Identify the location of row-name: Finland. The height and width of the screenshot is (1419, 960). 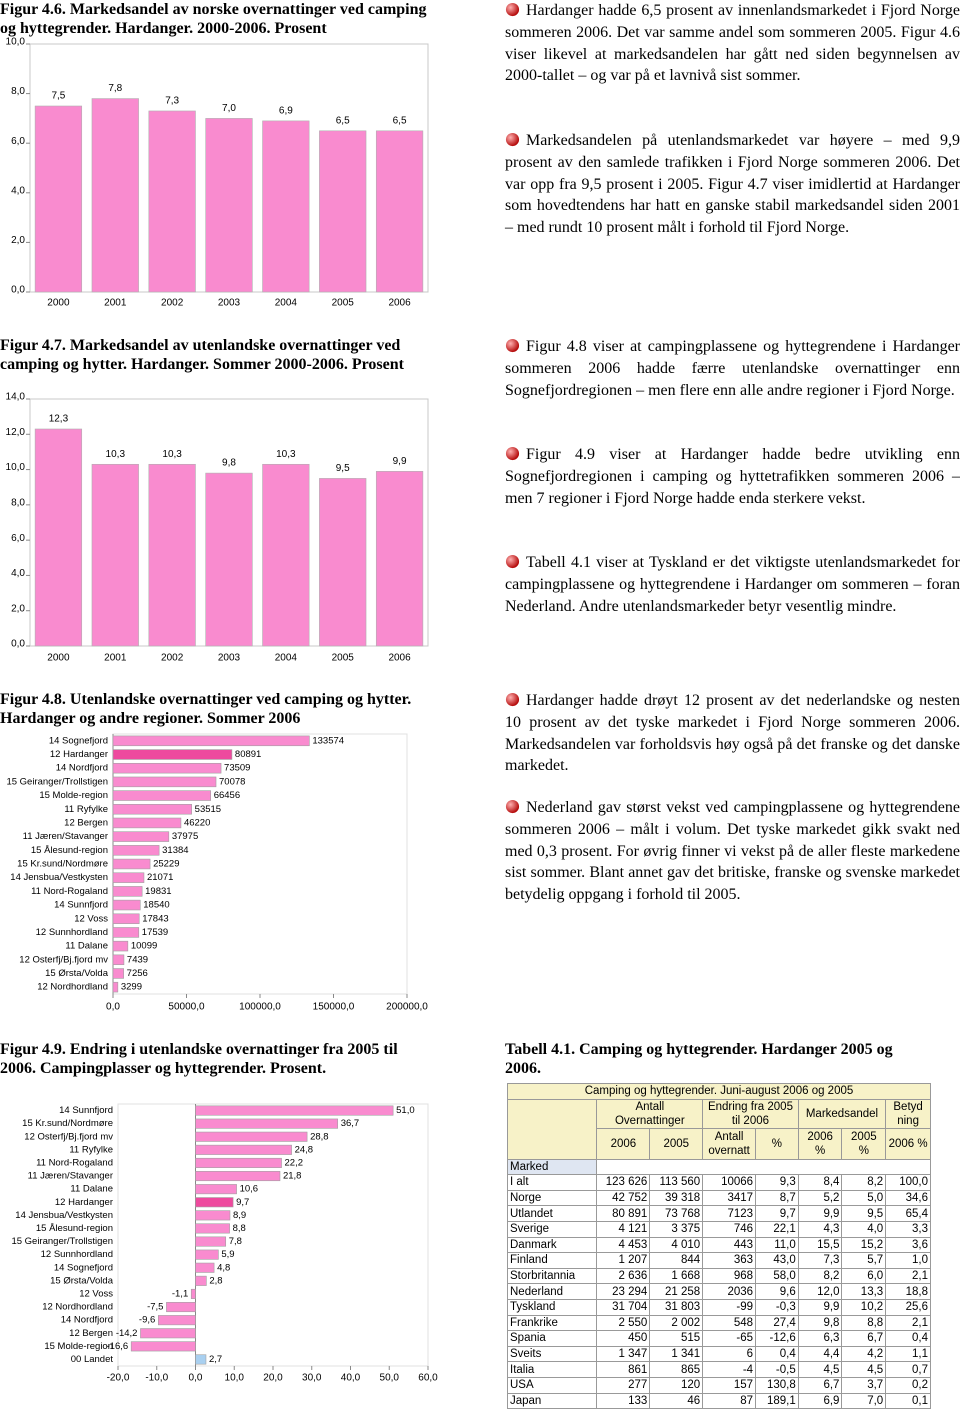
(552, 1260).